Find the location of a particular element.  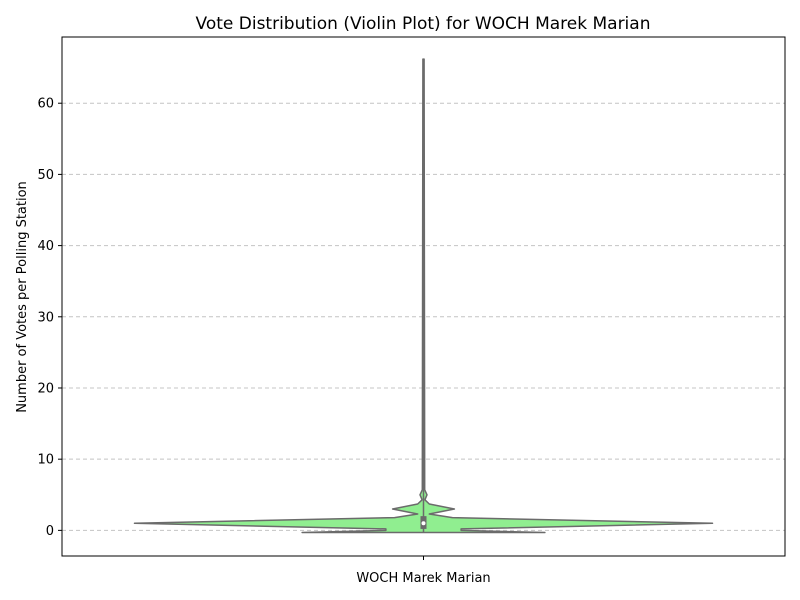

y-tick-label: 30 is located at coordinates (45, 317).